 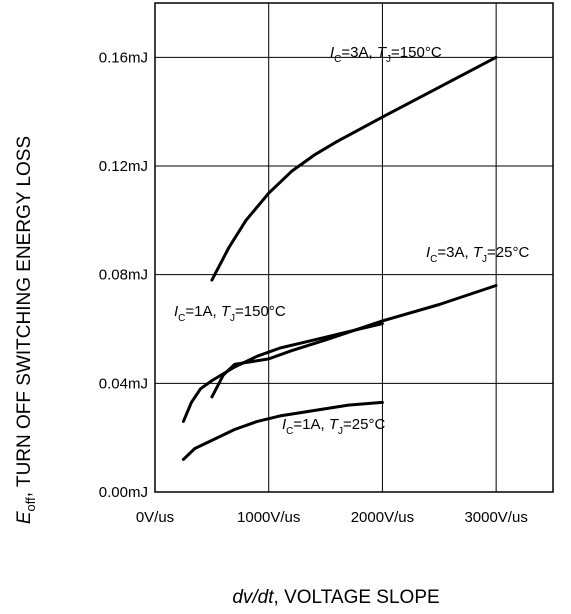 I want to click on curve-label-ic3a-tj150: IC=3A, TJ=150°C, so click(x=386, y=54).